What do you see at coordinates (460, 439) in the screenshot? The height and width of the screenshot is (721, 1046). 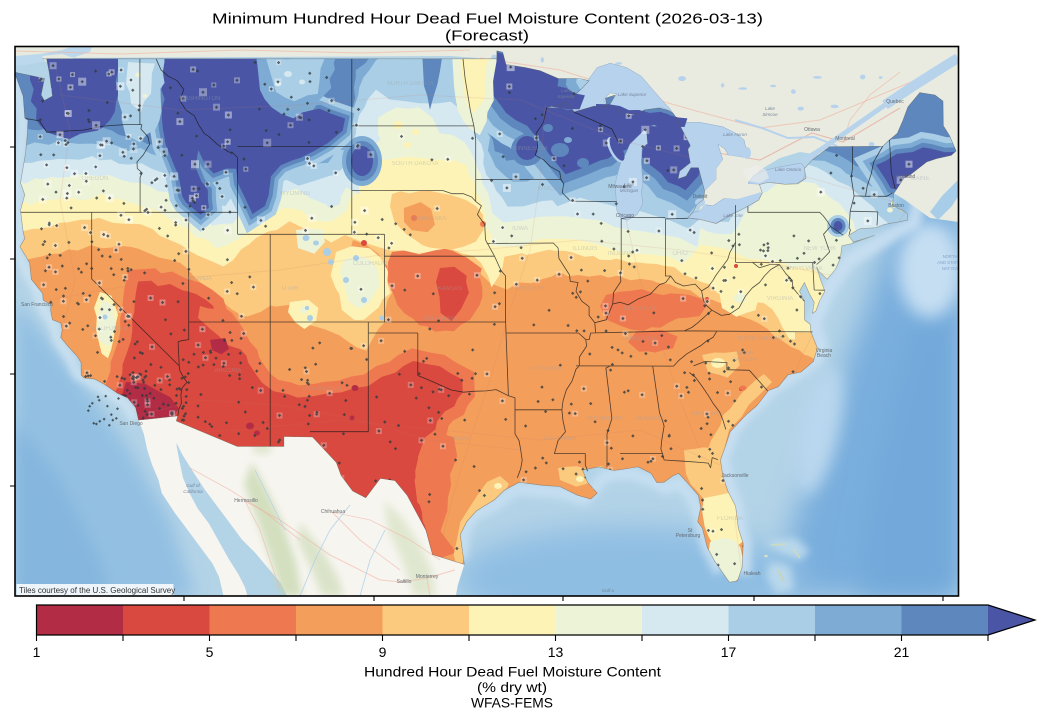 I see `svg-text: TEXAS` at bounding box center [460, 439].